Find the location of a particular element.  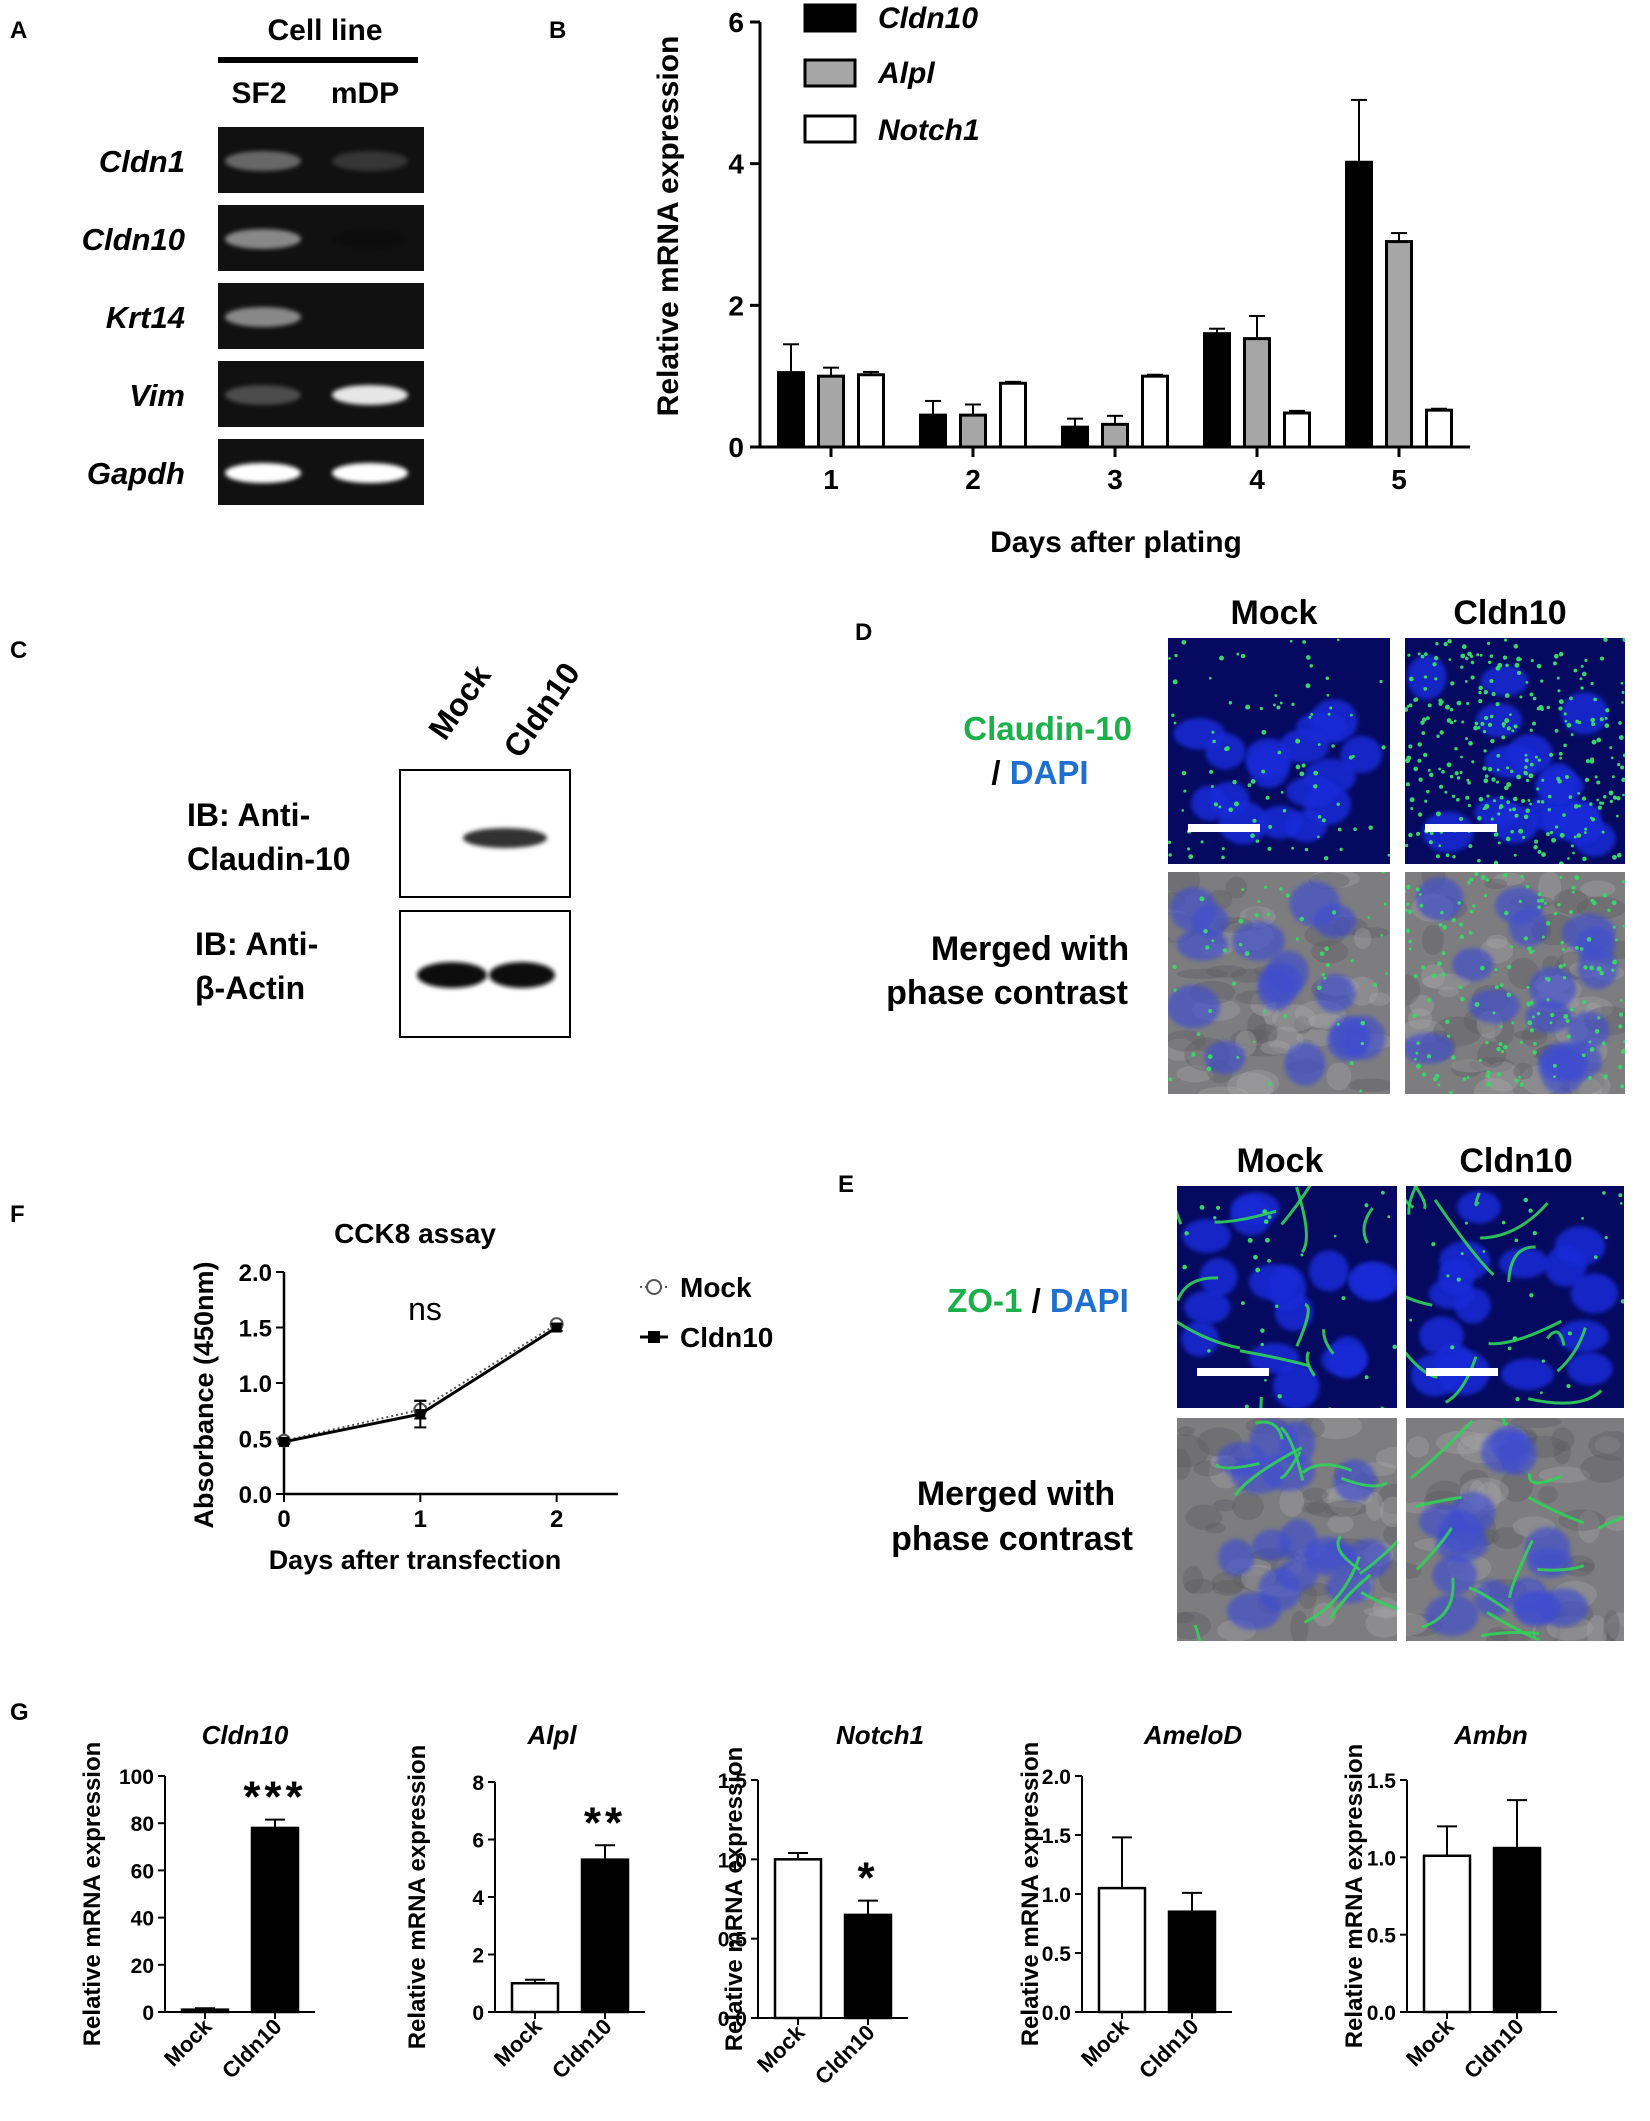

micro-d-col-mock: Mock is located at coordinates (1274, 613).